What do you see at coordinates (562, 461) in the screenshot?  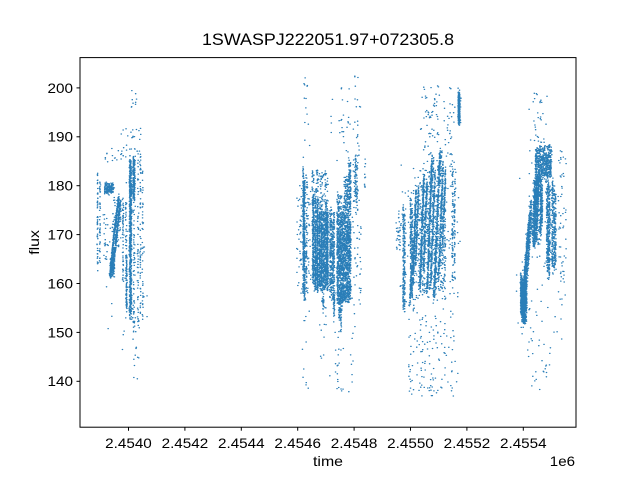 I see `svg-text: 1e6` at bounding box center [562, 461].